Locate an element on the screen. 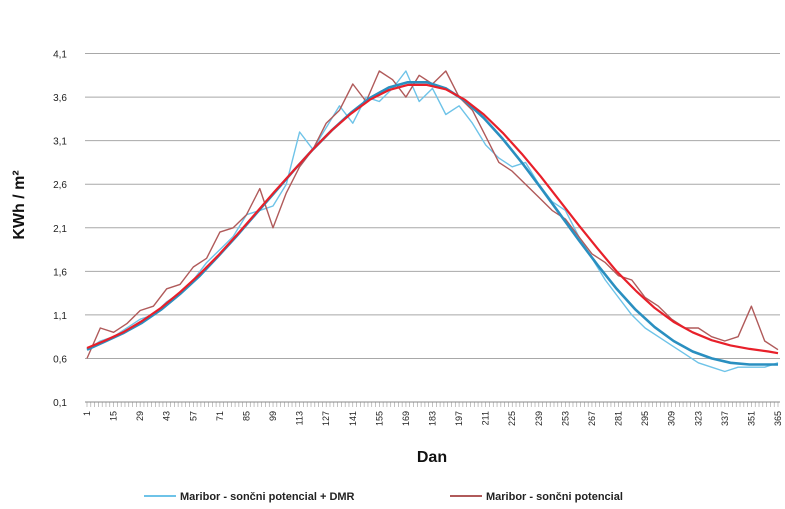 The width and height of the screenshot is (785, 509). x-tick-label: 99 is located at coordinates (273, 416).